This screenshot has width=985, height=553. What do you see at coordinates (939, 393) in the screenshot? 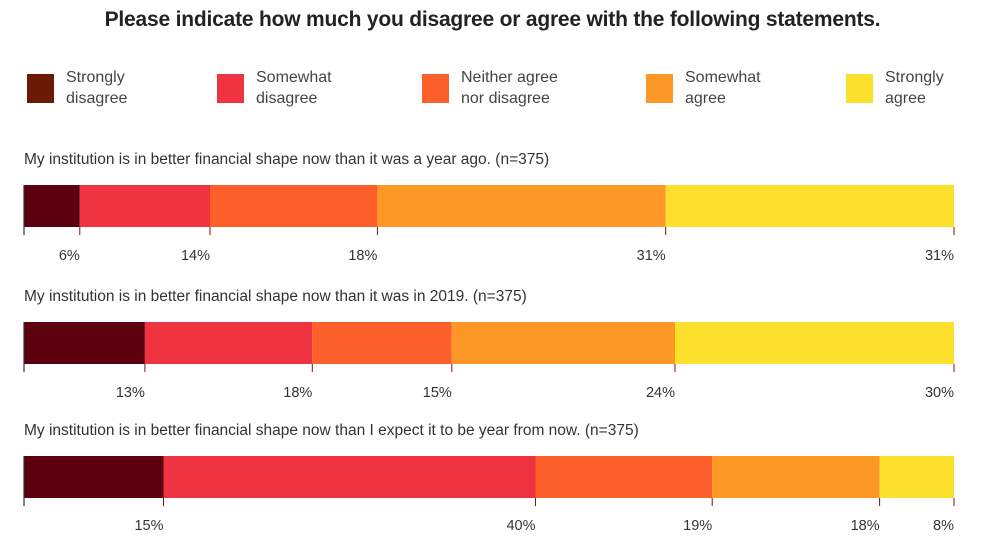
I see `value-label-strongly-agree-2: 30%` at bounding box center [939, 393].